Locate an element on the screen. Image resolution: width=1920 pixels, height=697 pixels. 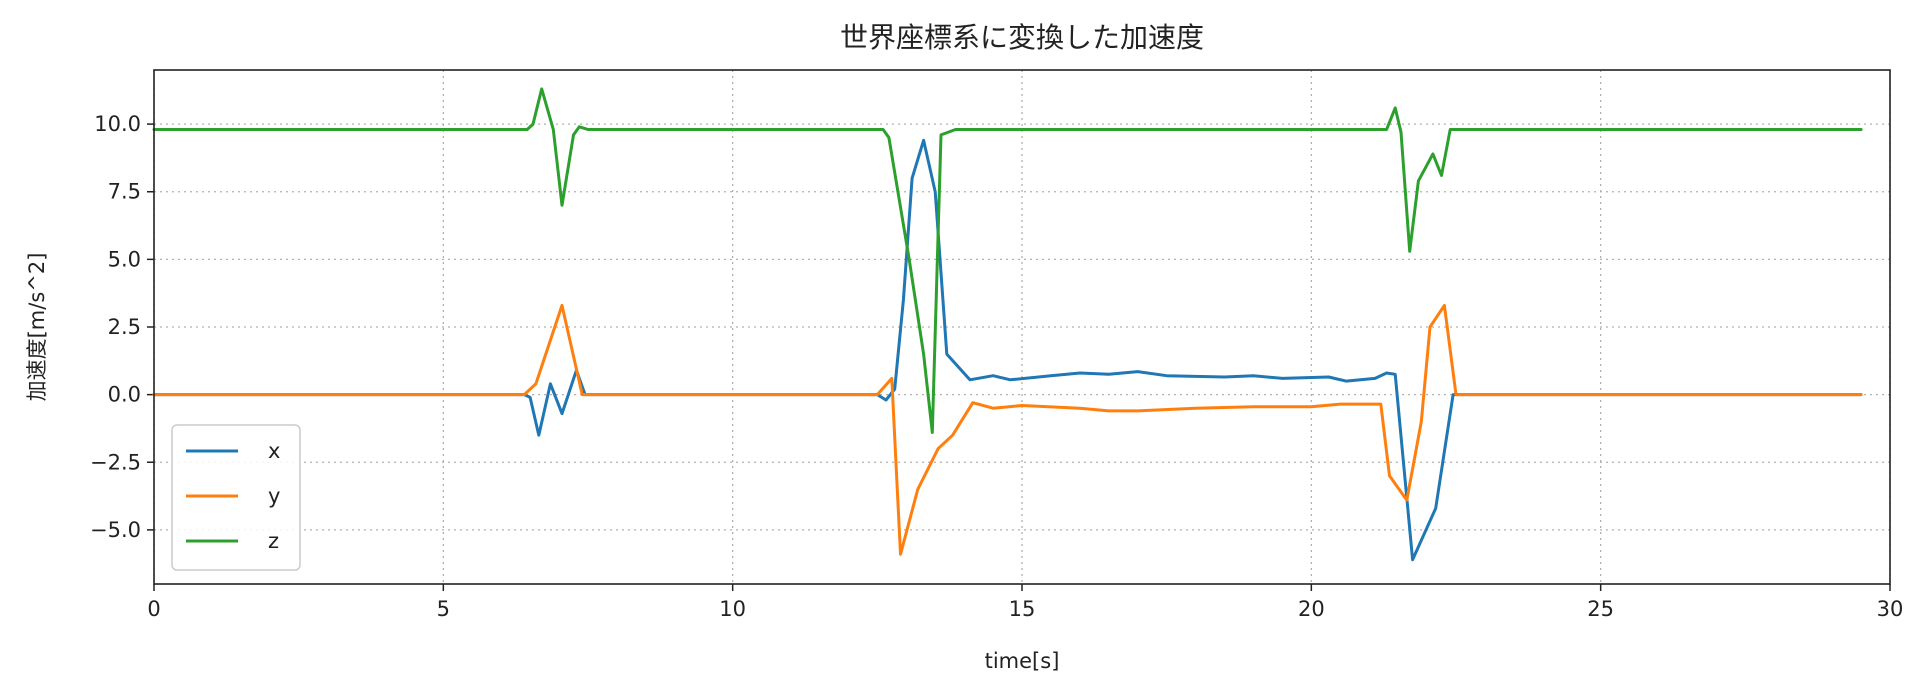
legend-label-y: y is located at coordinates (274, 496).